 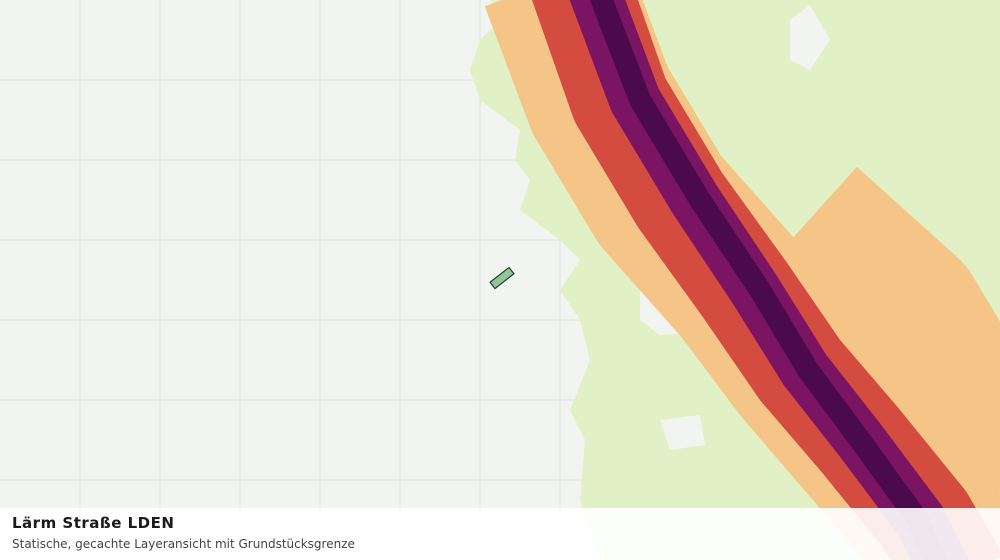 What do you see at coordinates (502, 278) in the screenshot?
I see `parcel` at bounding box center [502, 278].